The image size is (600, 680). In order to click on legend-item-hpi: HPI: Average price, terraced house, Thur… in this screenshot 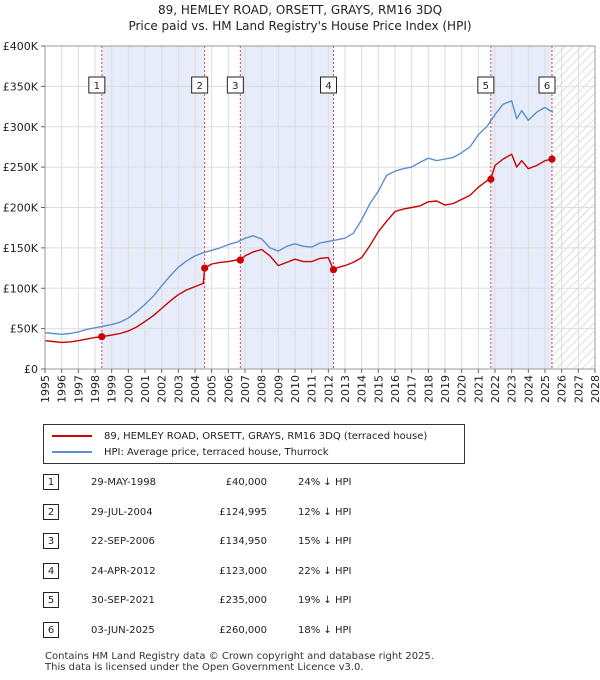, I will do `click(190, 452)`.